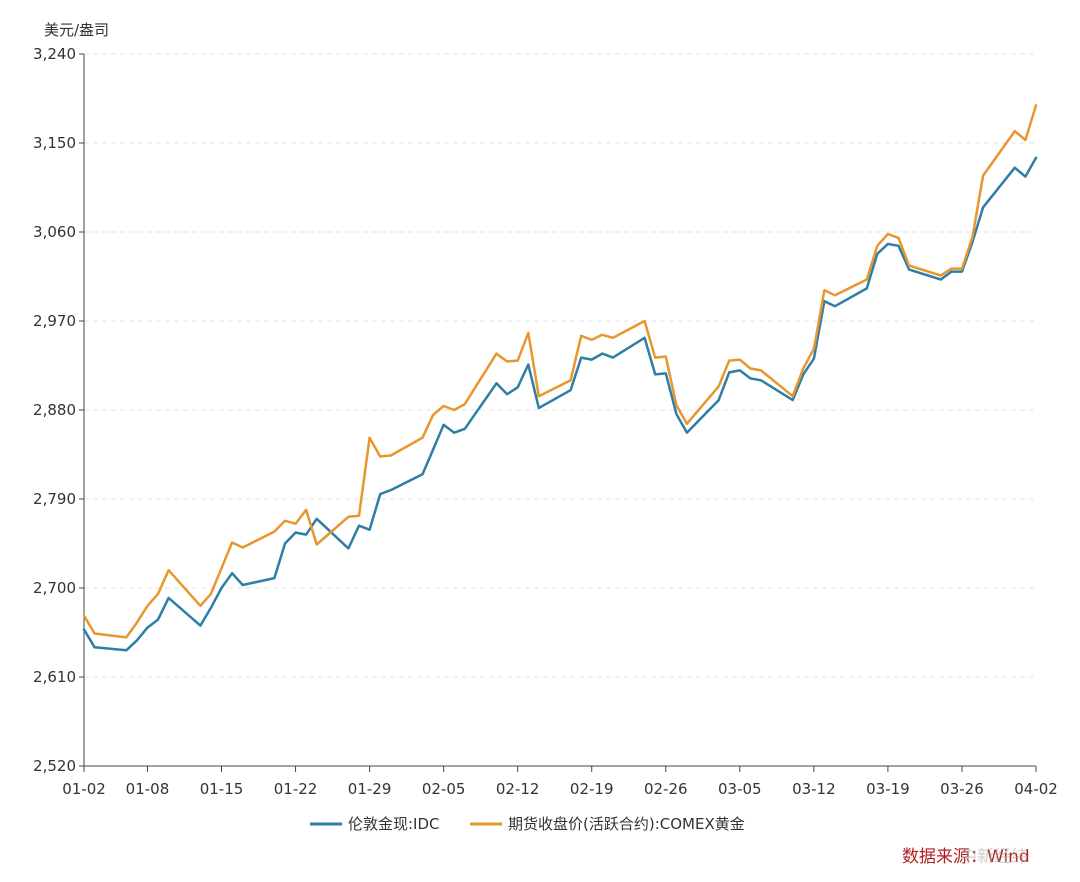 Image resolution: width=1080 pixels, height=882 pixels. Describe the element at coordinates (54, 54) in the screenshot. I see `y-tick-label: 3,240` at that location.